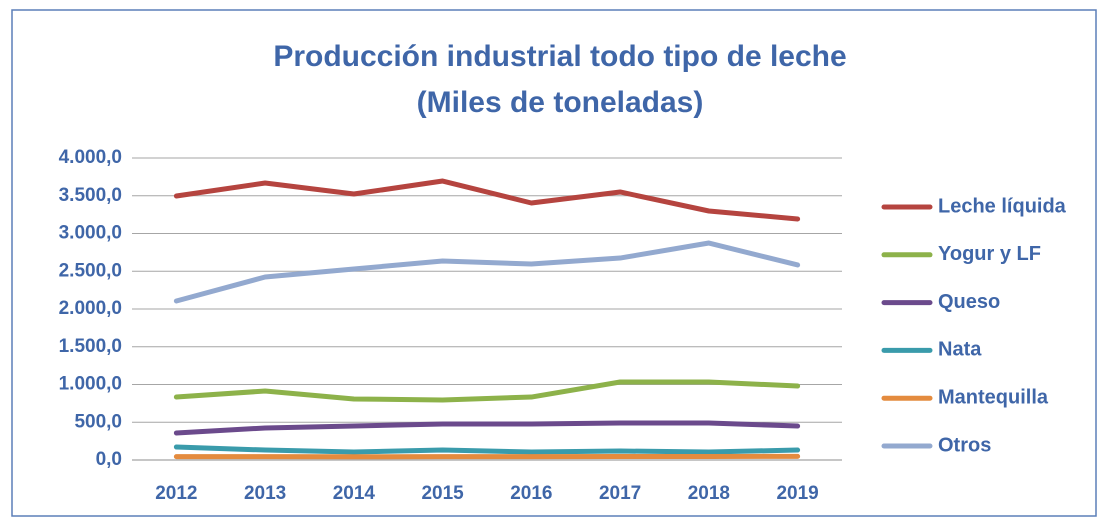 The image size is (1099, 518). What do you see at coordinates (993, 397) in the screenshot?
I see `legend-label: Mantequilla` at bounding box center [993, 397].